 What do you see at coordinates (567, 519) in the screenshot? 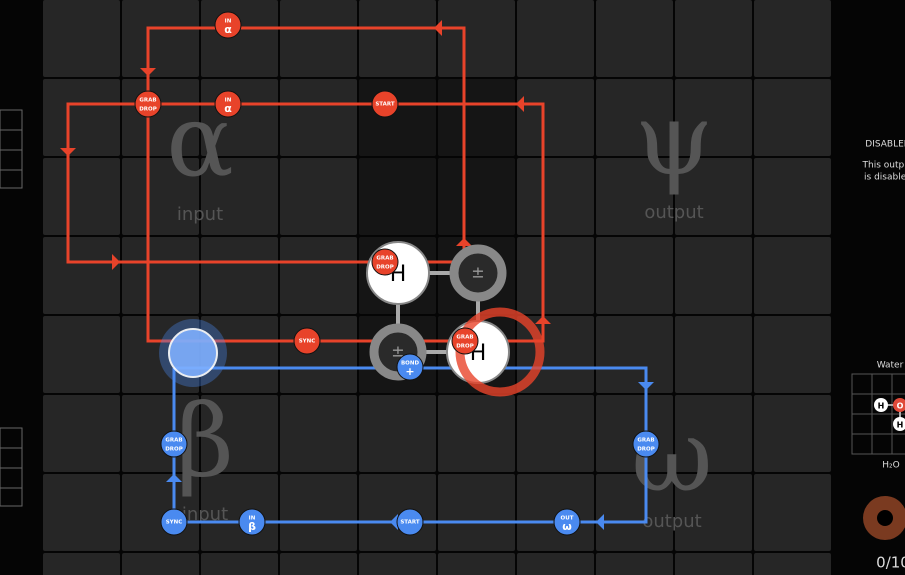
I see `instruction-label: OUT` at bounding box center [567, 519].